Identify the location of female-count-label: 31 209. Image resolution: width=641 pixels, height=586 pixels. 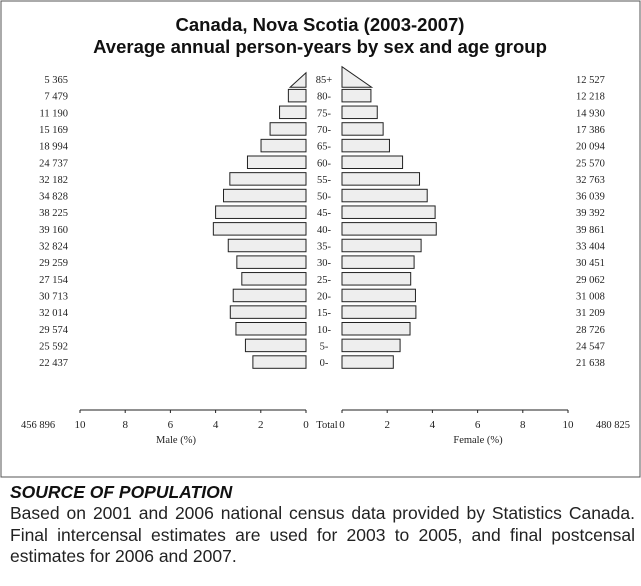
(590, 313).